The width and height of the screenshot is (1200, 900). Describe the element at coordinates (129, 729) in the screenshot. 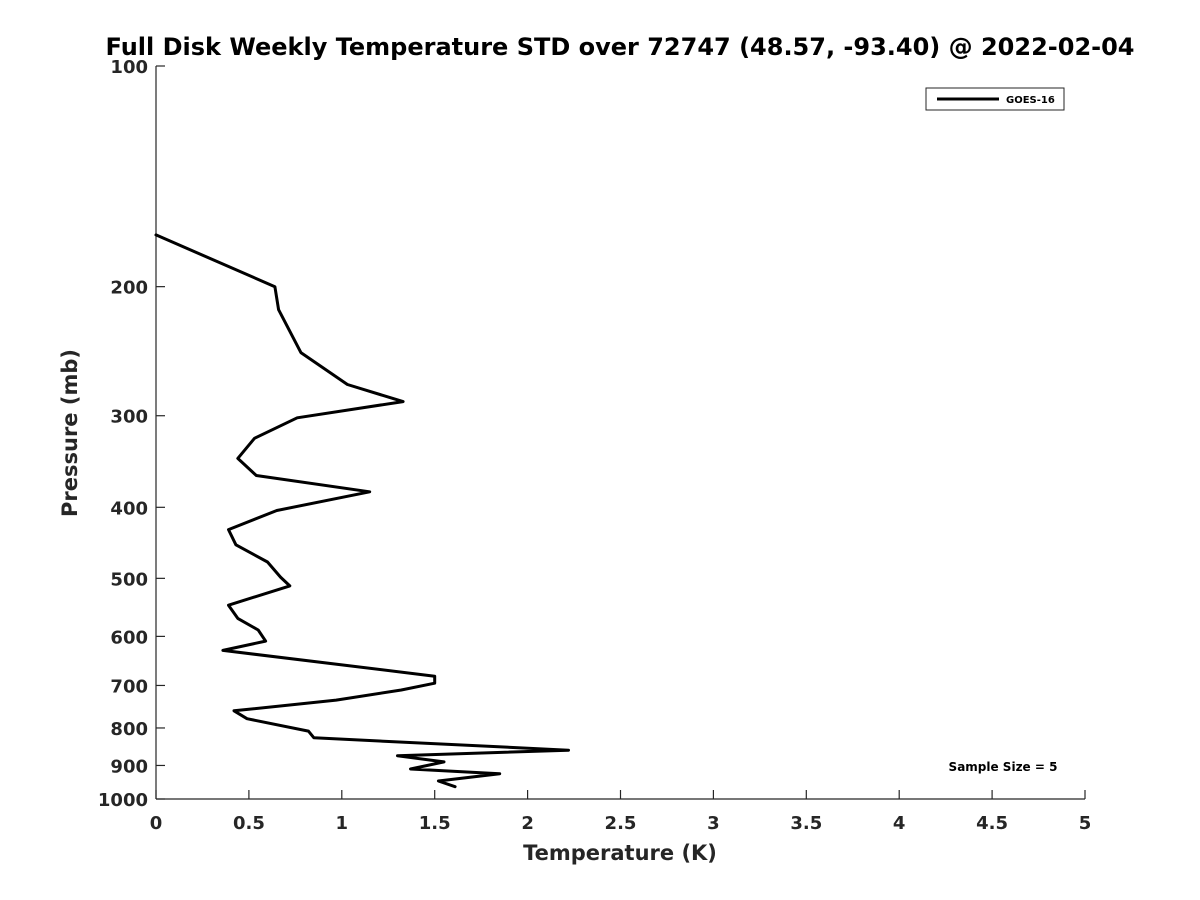

I see `y-tick-label: 800` at that location.